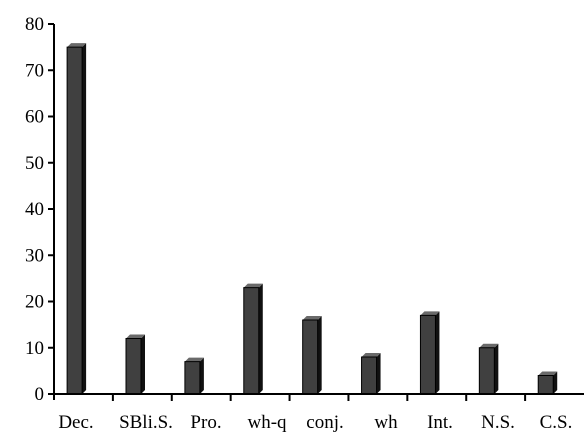 This screenshot has height=438, width=584. I want to click on y-tick-label: 0, so click(40, 394).